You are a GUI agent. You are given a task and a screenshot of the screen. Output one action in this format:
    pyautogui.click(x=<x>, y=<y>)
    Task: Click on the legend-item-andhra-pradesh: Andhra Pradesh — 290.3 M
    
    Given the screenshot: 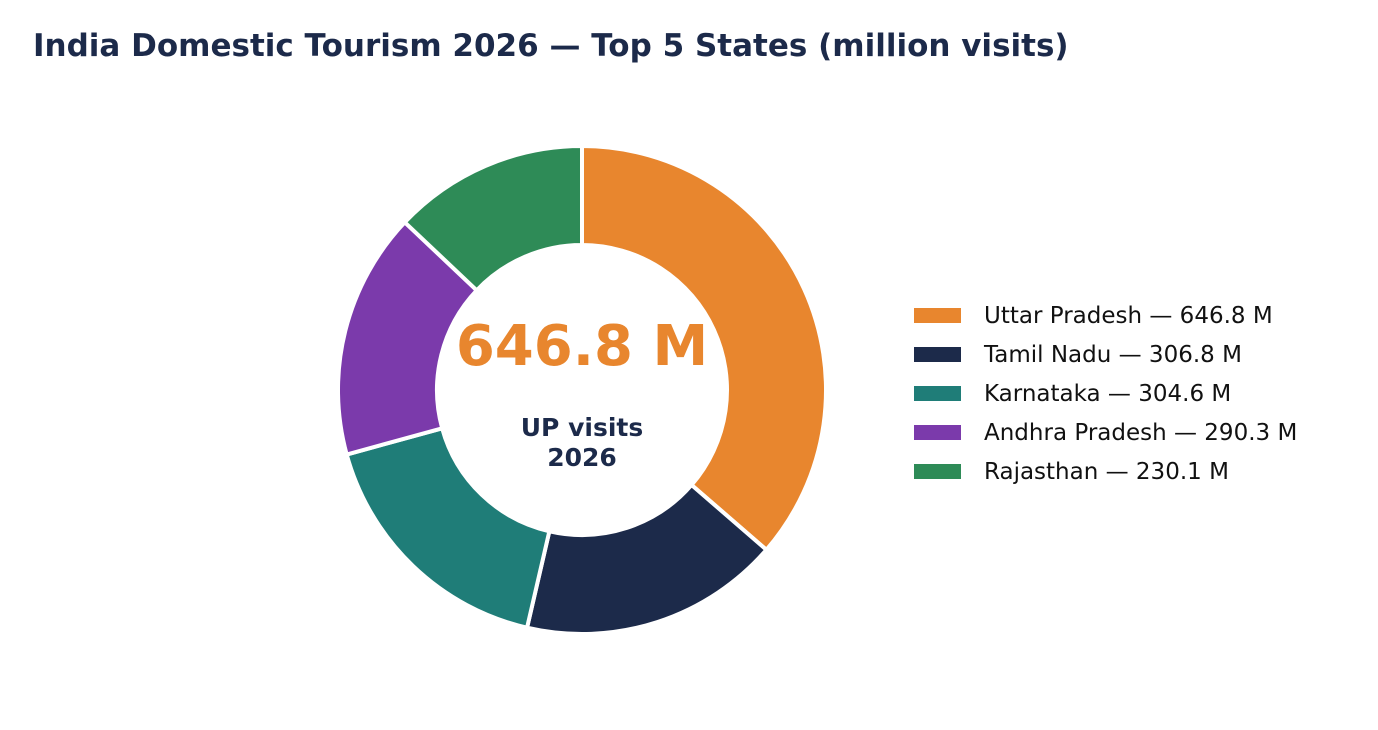 What is the action you would take?
    pyautogui.click(x=1105, y=432)
    